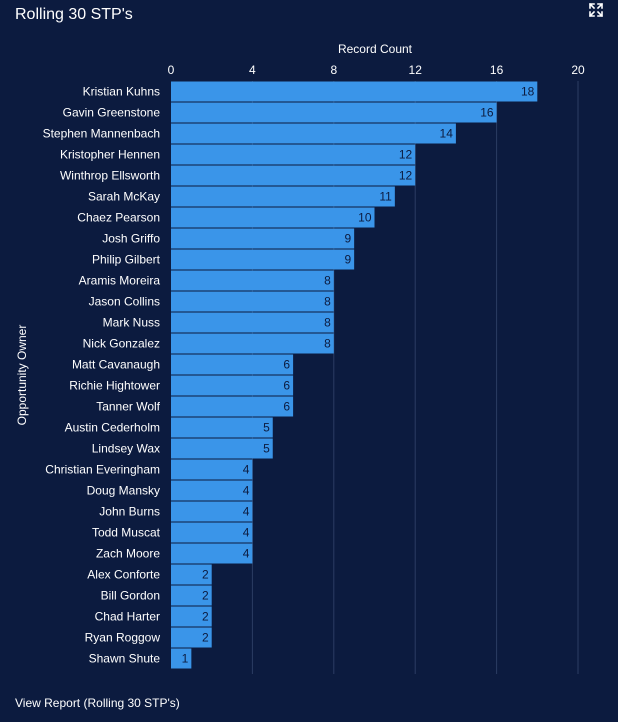 The width and height of the screenshot is (618, 722). I want to click on category-label: Nick Gonzalez, so click(121, 344).